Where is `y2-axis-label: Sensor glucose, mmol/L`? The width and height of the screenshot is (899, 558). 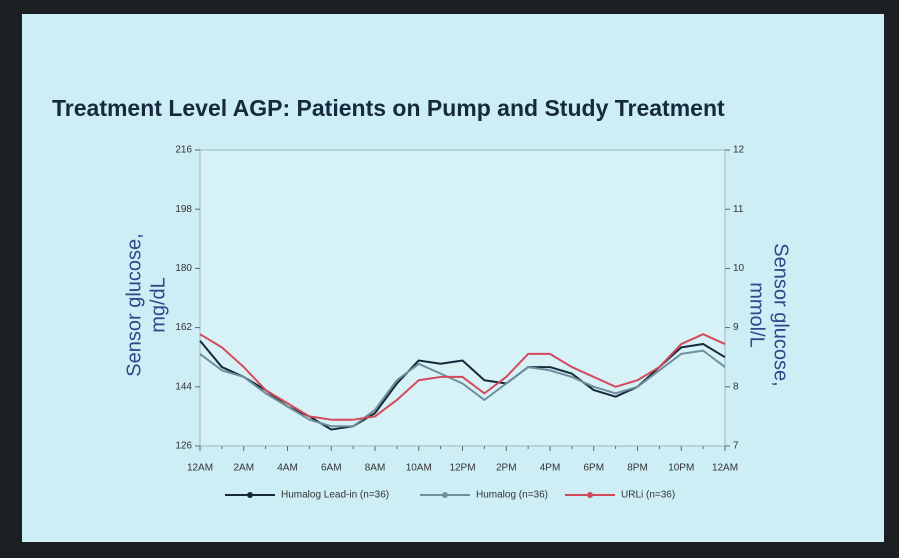 y2-axis-label: Sensor glucose, mmol/L is located at coordinates (769, 314).